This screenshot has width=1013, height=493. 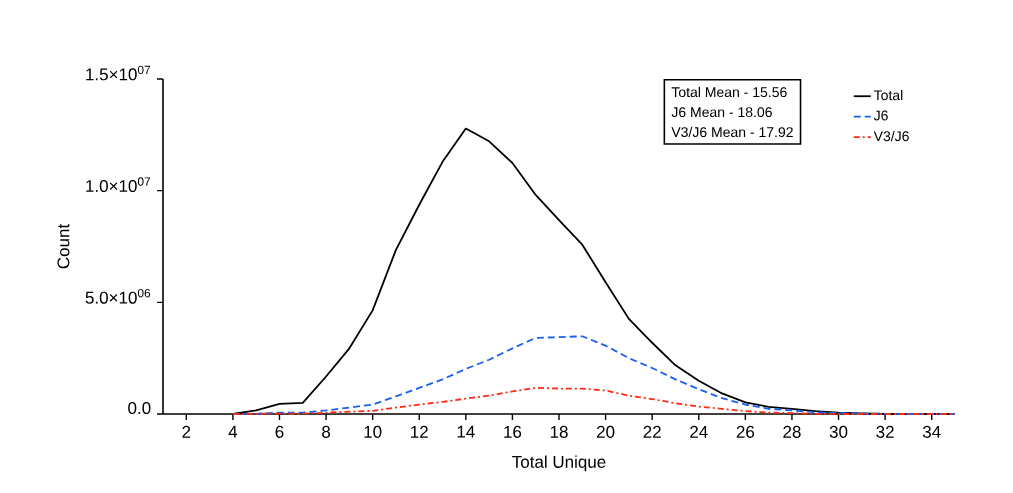 I want to click on x-tick-label: 22, so click(x=652, y=431).